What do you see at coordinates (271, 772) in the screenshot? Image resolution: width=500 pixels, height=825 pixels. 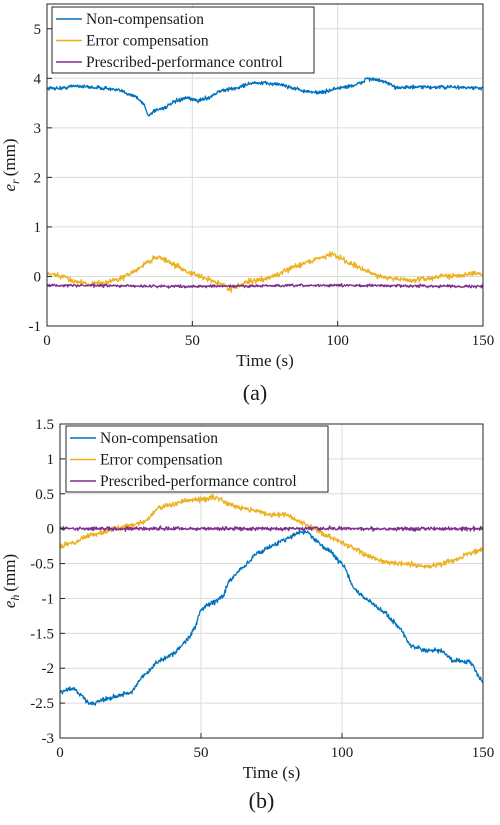 I see `panel-b-x-axis-label: Time (s)` at bounding box center [271, 772].